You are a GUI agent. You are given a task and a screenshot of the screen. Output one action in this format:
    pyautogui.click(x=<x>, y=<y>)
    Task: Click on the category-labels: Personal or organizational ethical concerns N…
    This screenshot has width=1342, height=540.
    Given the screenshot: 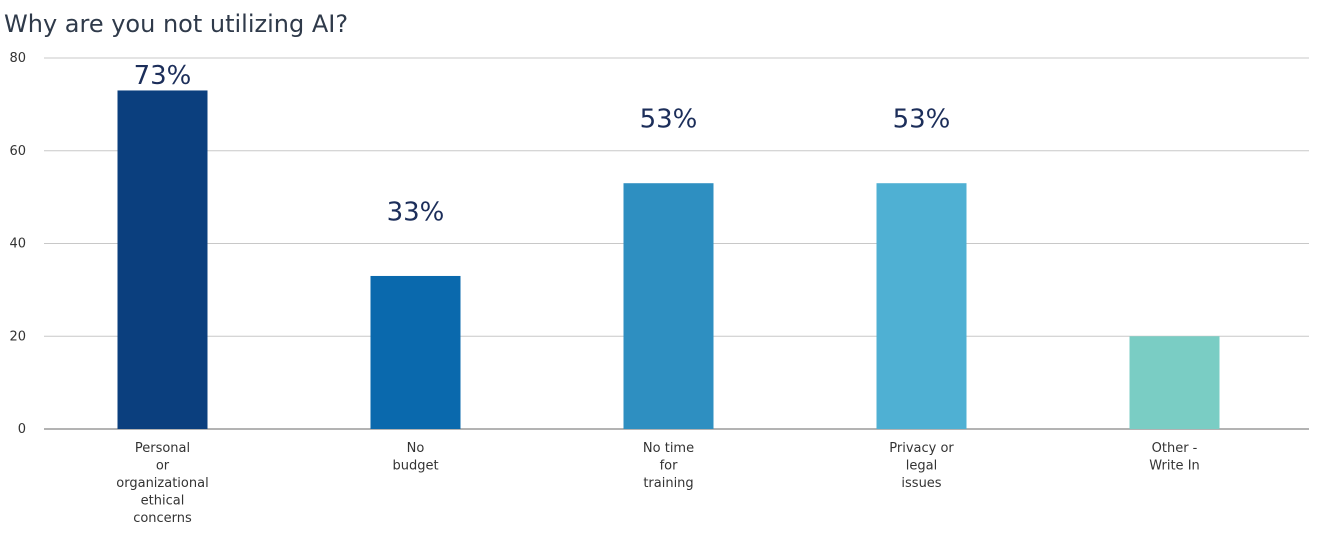 What is the action you would take?
    pyautogui.click(x=657, y=483)
    